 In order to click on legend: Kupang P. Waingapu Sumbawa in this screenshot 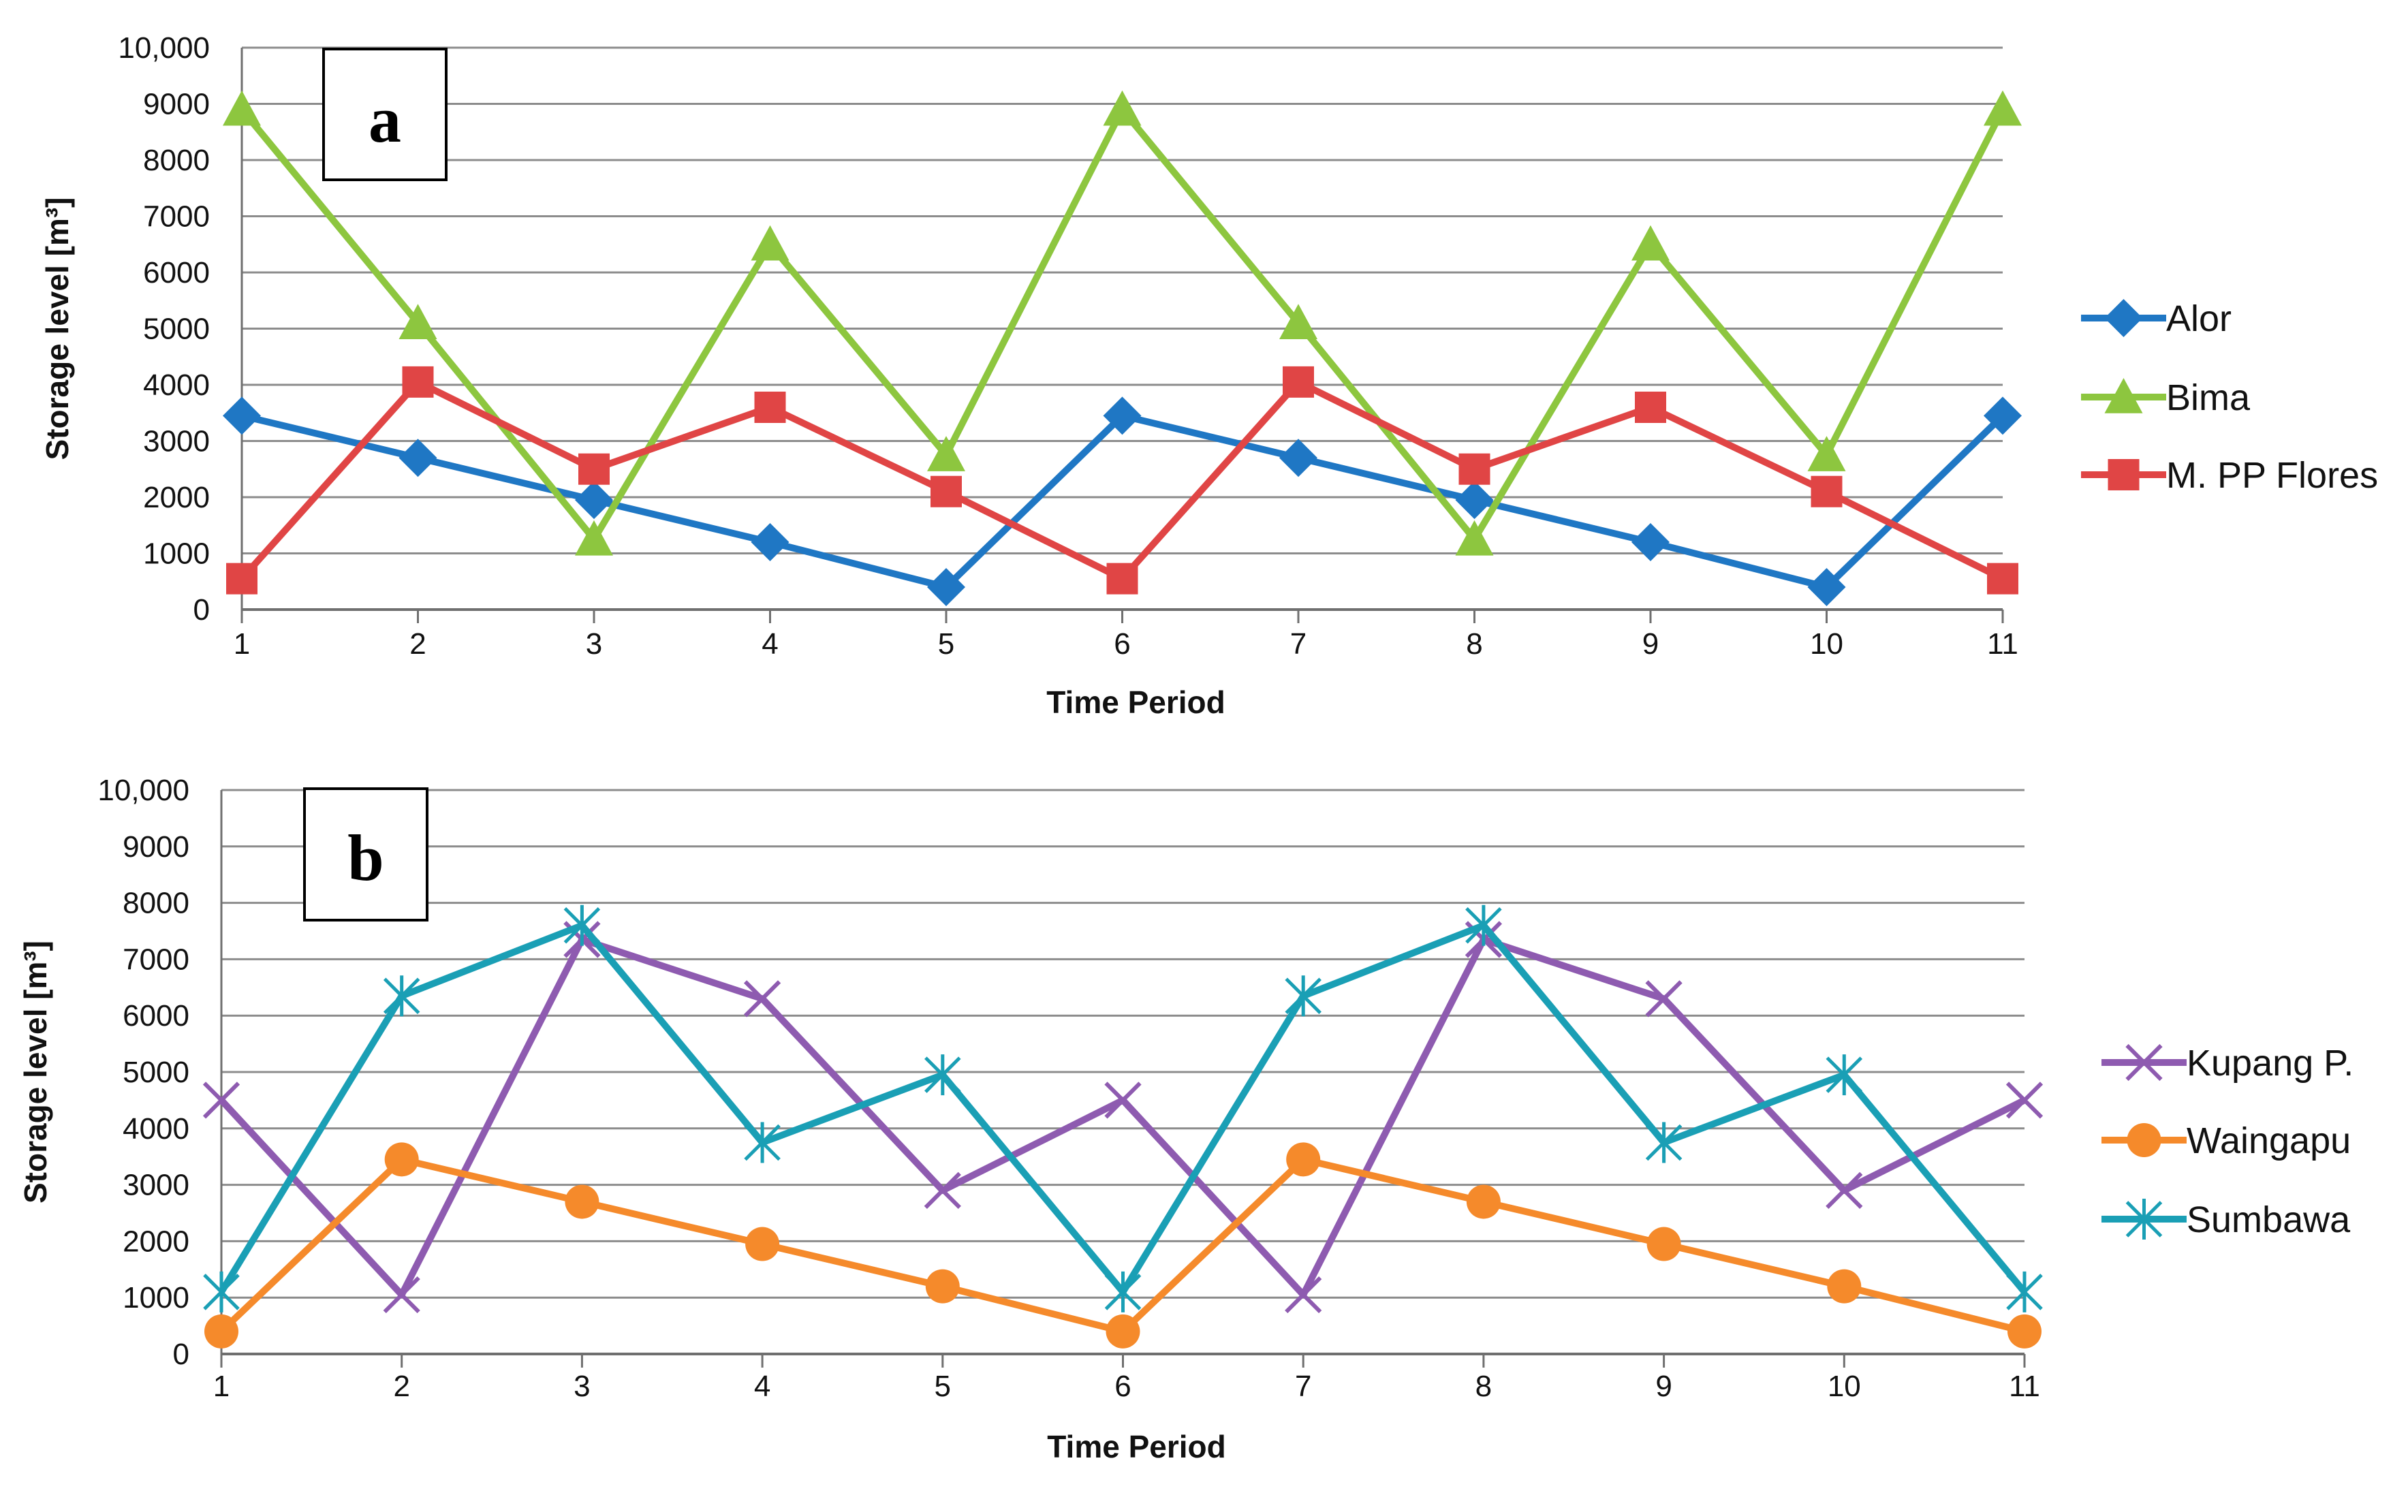, I will do `click(2227, 1141)`.